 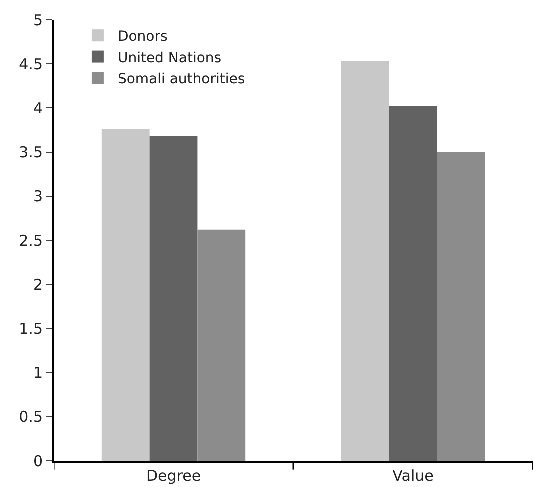 What do you see at coordinates (31, 417) in the screenshot?
I see `y-tick-label: 0.5` at bounding box center [31, 417].